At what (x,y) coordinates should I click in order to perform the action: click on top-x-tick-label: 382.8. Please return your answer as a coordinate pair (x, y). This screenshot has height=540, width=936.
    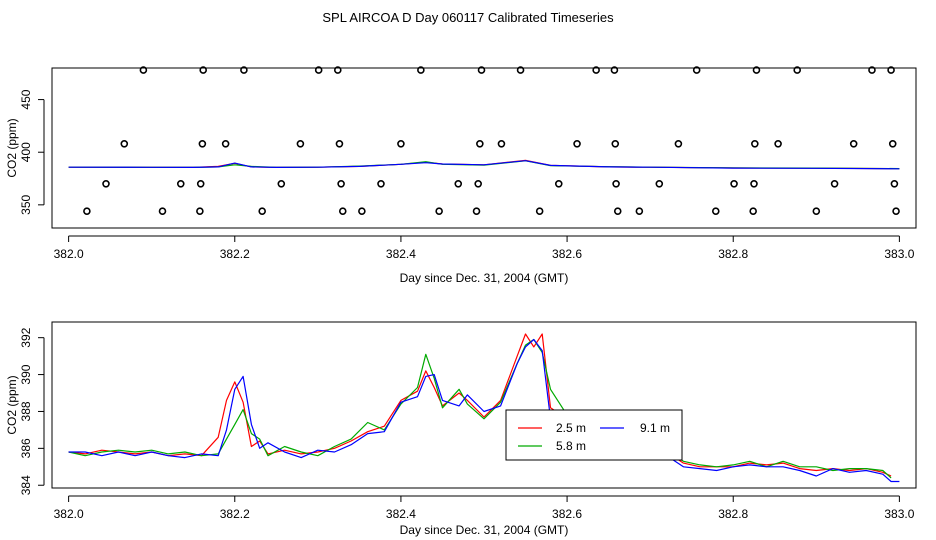
    Looking at the image, I should click on (733, 254).